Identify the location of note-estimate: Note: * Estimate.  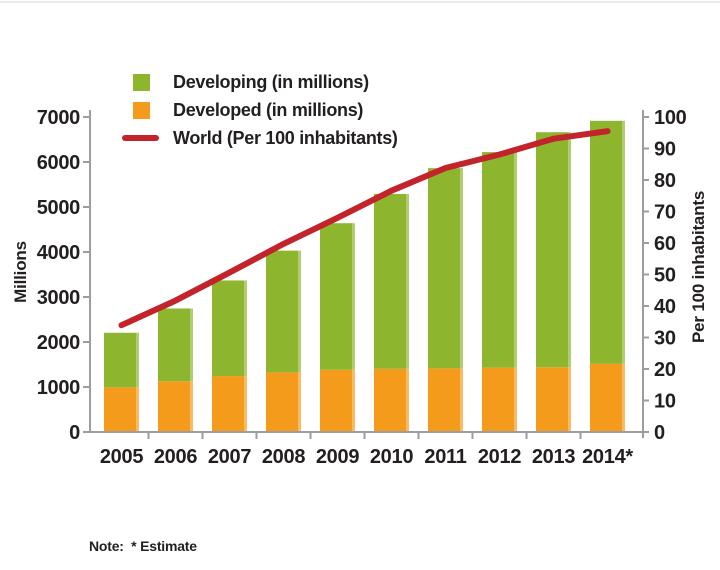
(143, 546).